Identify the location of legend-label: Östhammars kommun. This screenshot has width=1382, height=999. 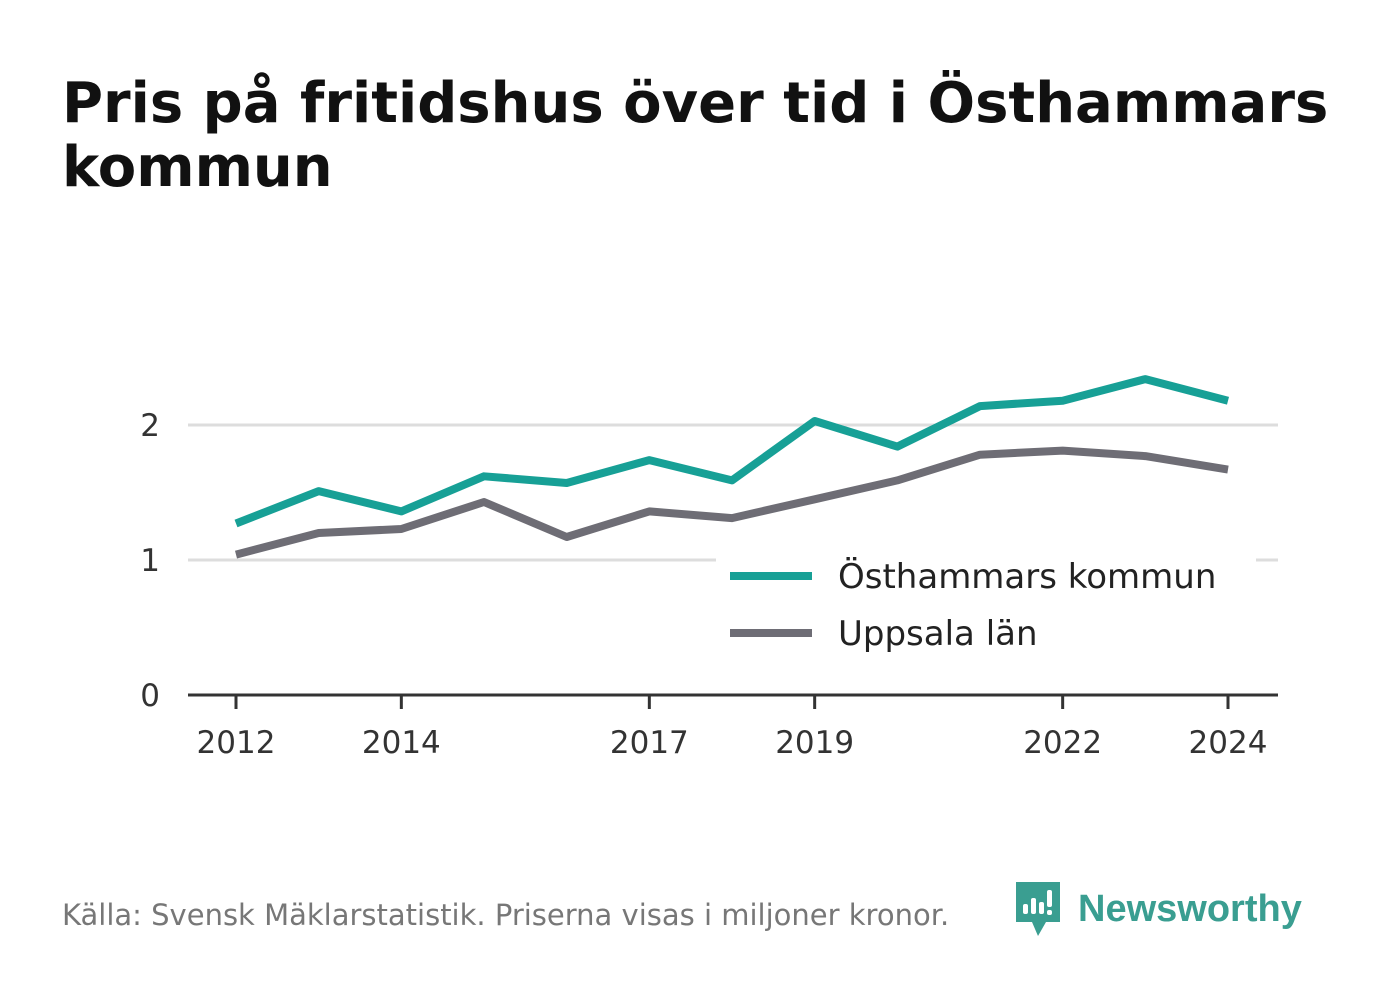
(1027, 576).